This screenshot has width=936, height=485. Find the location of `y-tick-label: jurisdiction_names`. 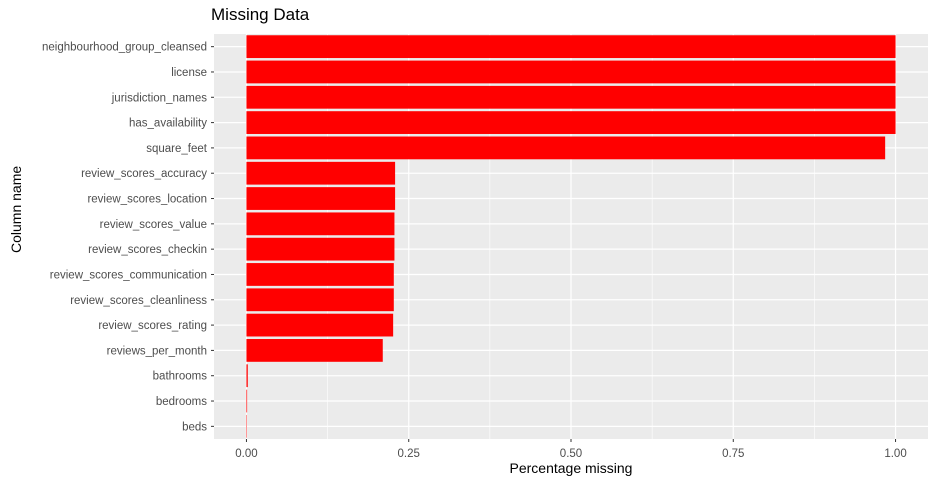

y-tick-label: jurisdiction_names is located at coordinates (159, 98).